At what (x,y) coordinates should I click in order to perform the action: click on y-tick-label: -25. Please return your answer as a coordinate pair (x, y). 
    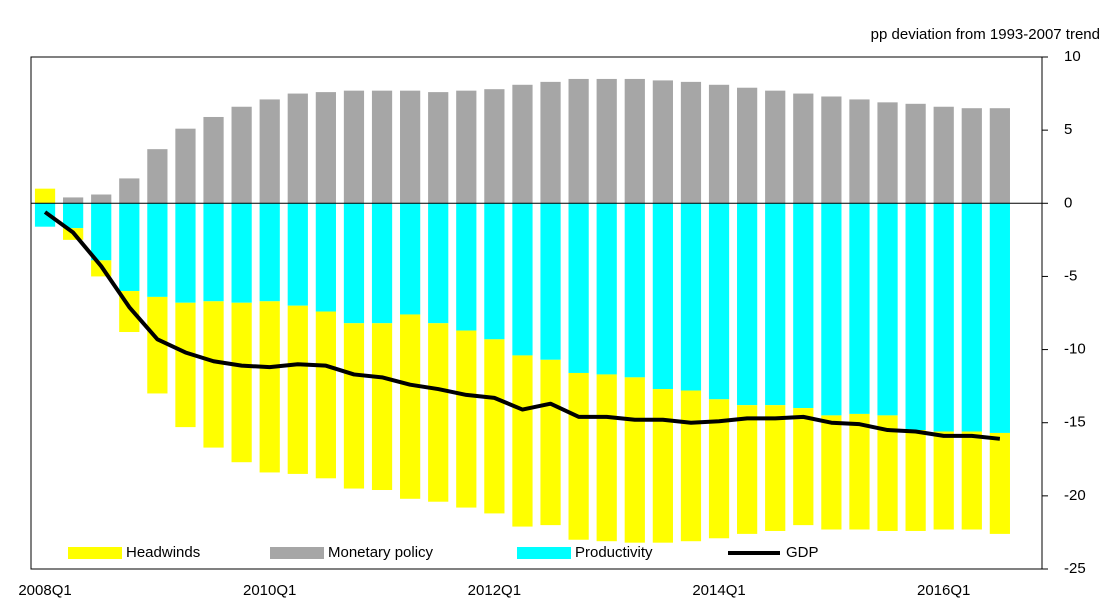
    Looking at the image, I should click on (1075, 568).